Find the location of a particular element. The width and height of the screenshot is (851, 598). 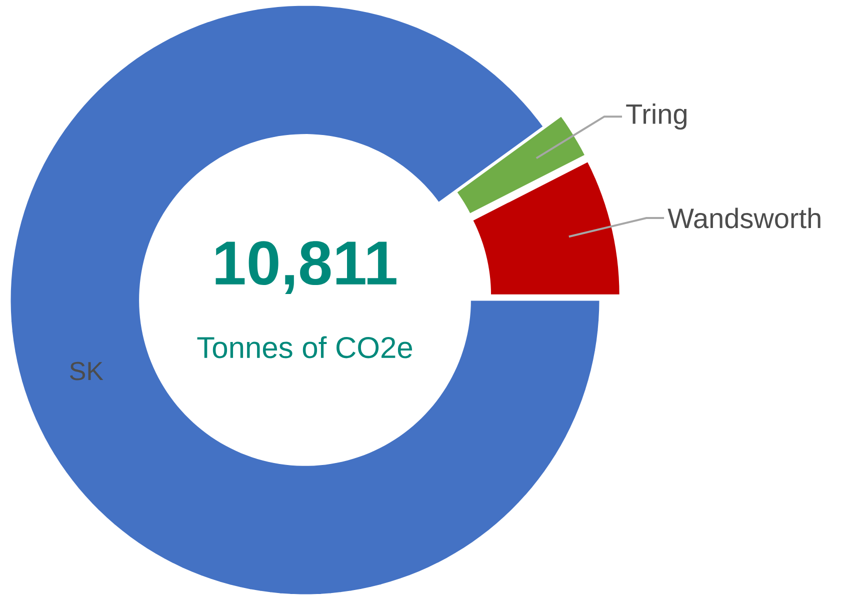

slice-label: Tring is located at coordinates (656, 117).